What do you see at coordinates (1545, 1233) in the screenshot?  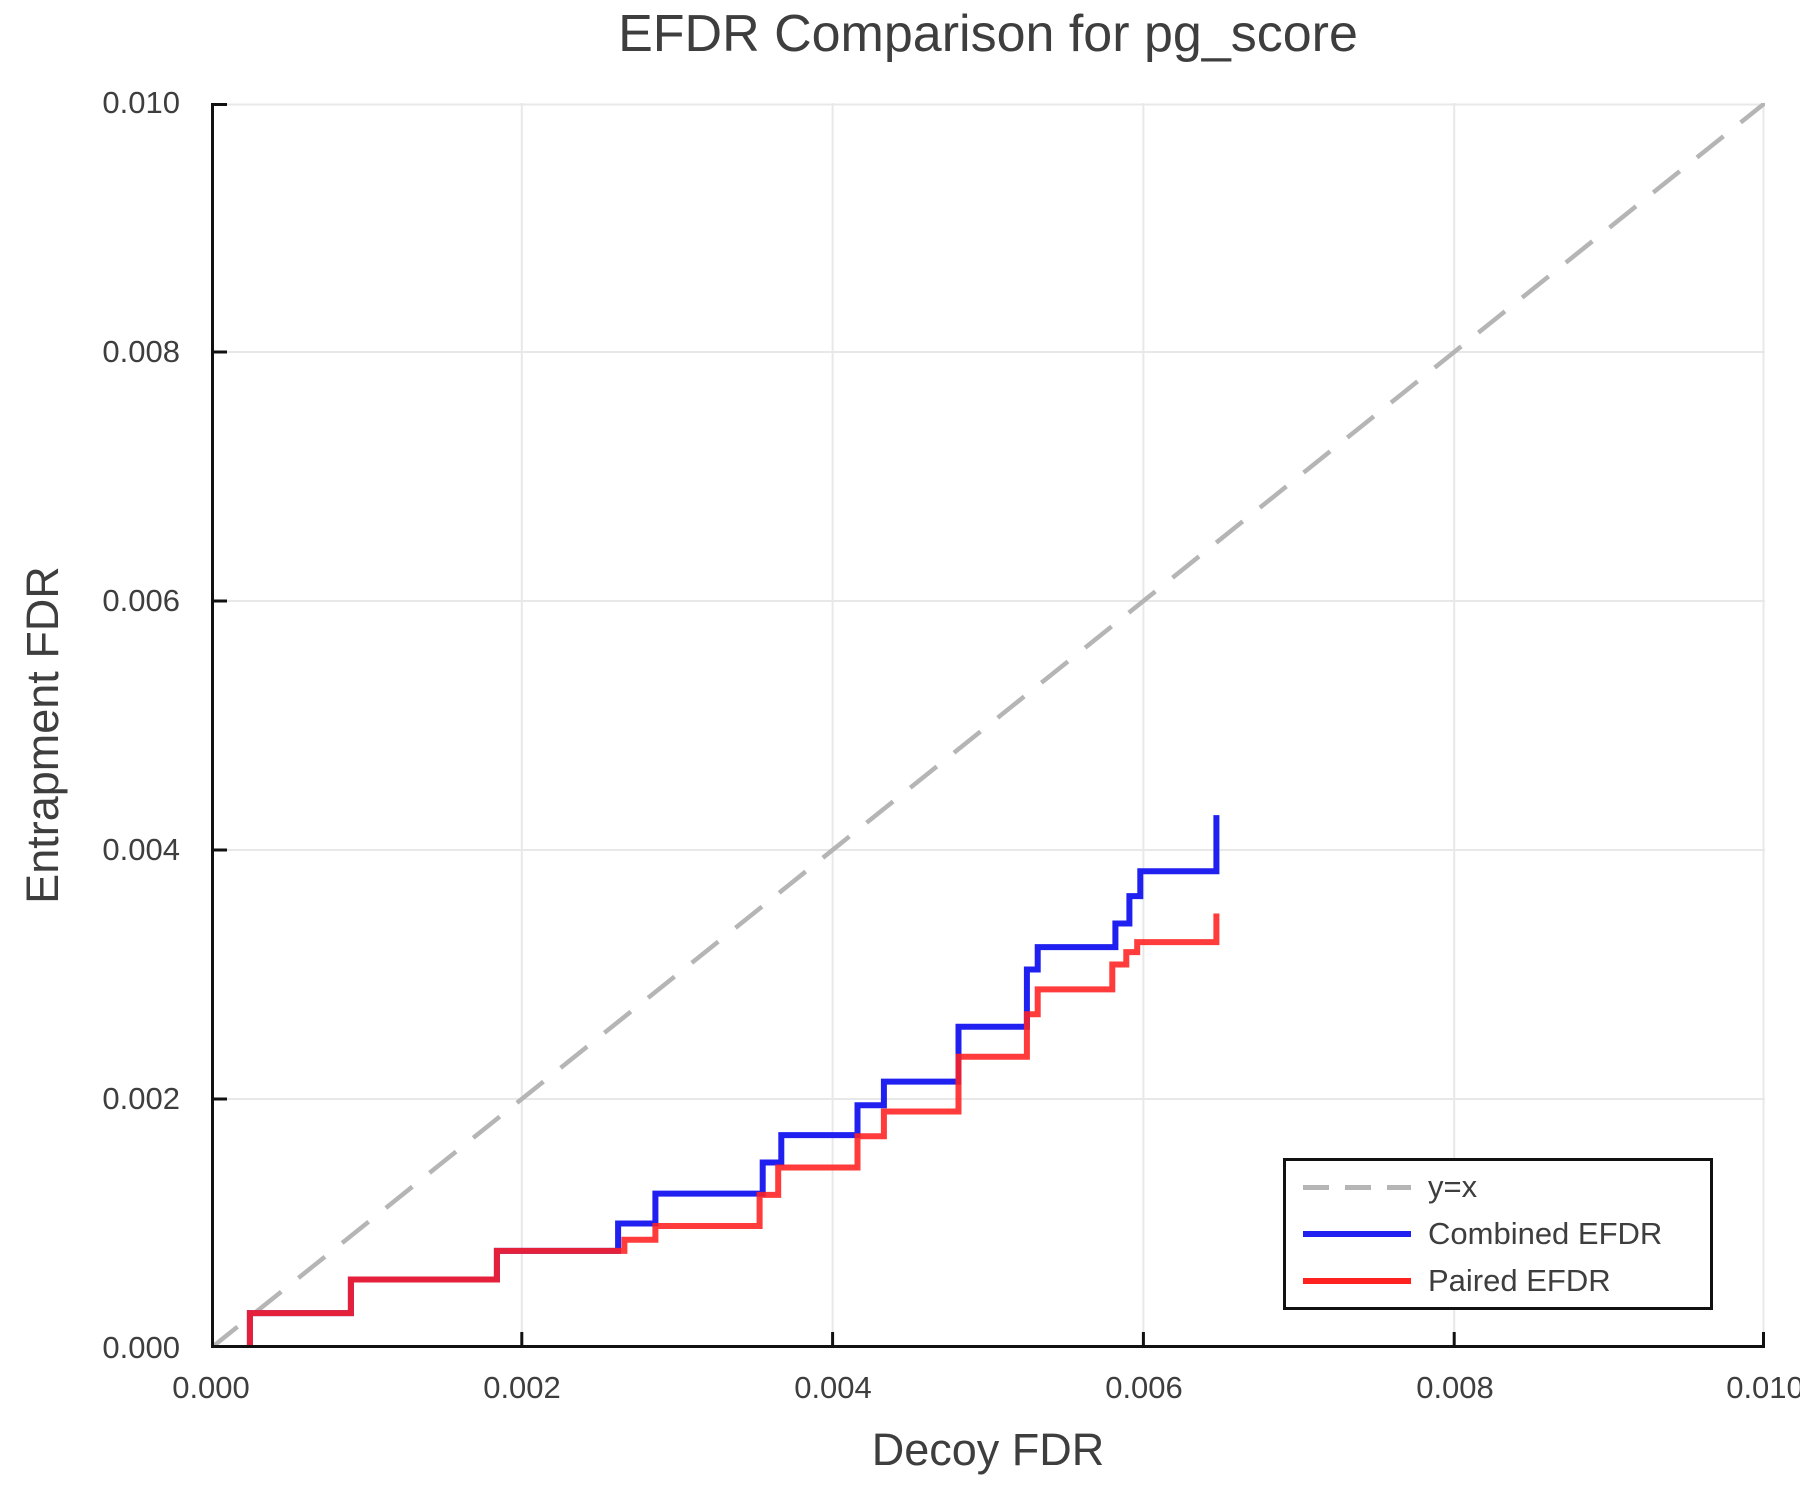 I see `legend-label: Combined EFDR` at bounding box center [1545, 1233].